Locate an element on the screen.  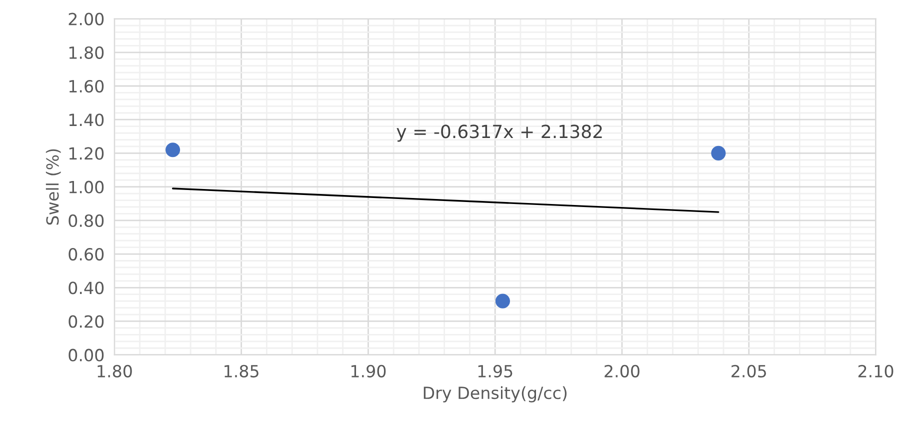
y-tick-label: 1.60 is located at coordinates (86, 86).